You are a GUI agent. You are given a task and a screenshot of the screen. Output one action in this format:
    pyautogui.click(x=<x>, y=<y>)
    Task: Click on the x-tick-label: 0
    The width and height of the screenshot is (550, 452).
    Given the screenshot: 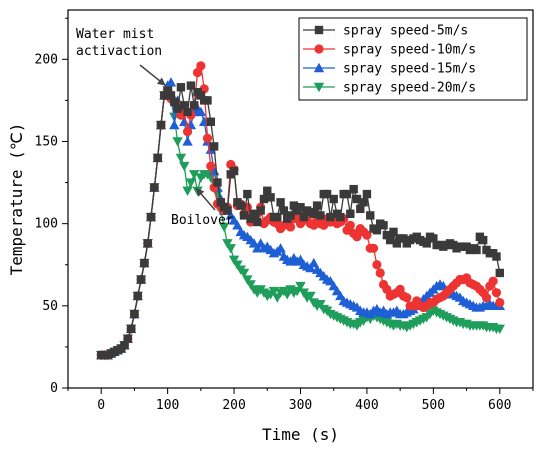 What is the action you would take?
    pyautogui.click(x=101, y=405)
    